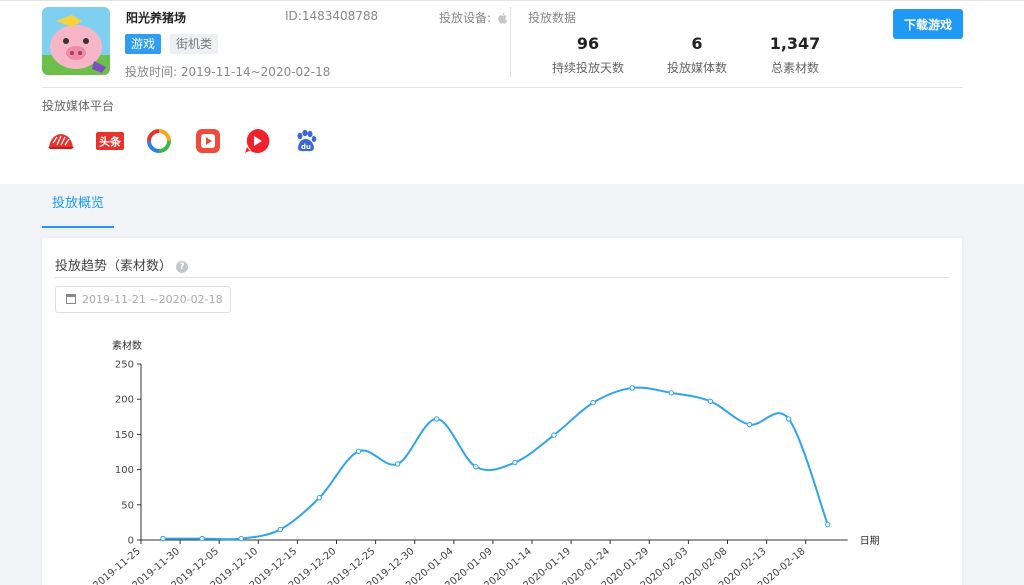  Describe the element at coordinates (794, 68) in the screenshot. I see `stat-materials-label: 总素材数` at that location.